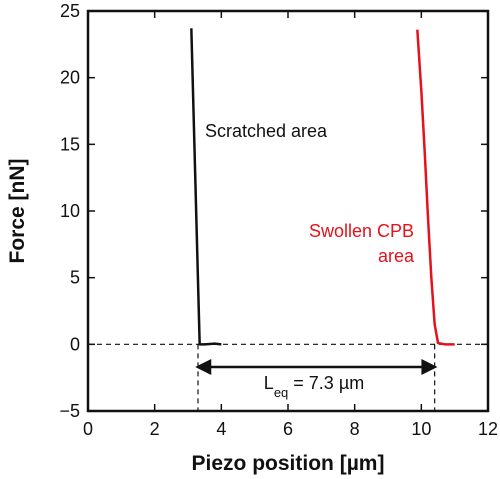  What do you see at coordinates (269, 383) in the screenshot?
I see `label-part: L` at bounding box center [269, 383].